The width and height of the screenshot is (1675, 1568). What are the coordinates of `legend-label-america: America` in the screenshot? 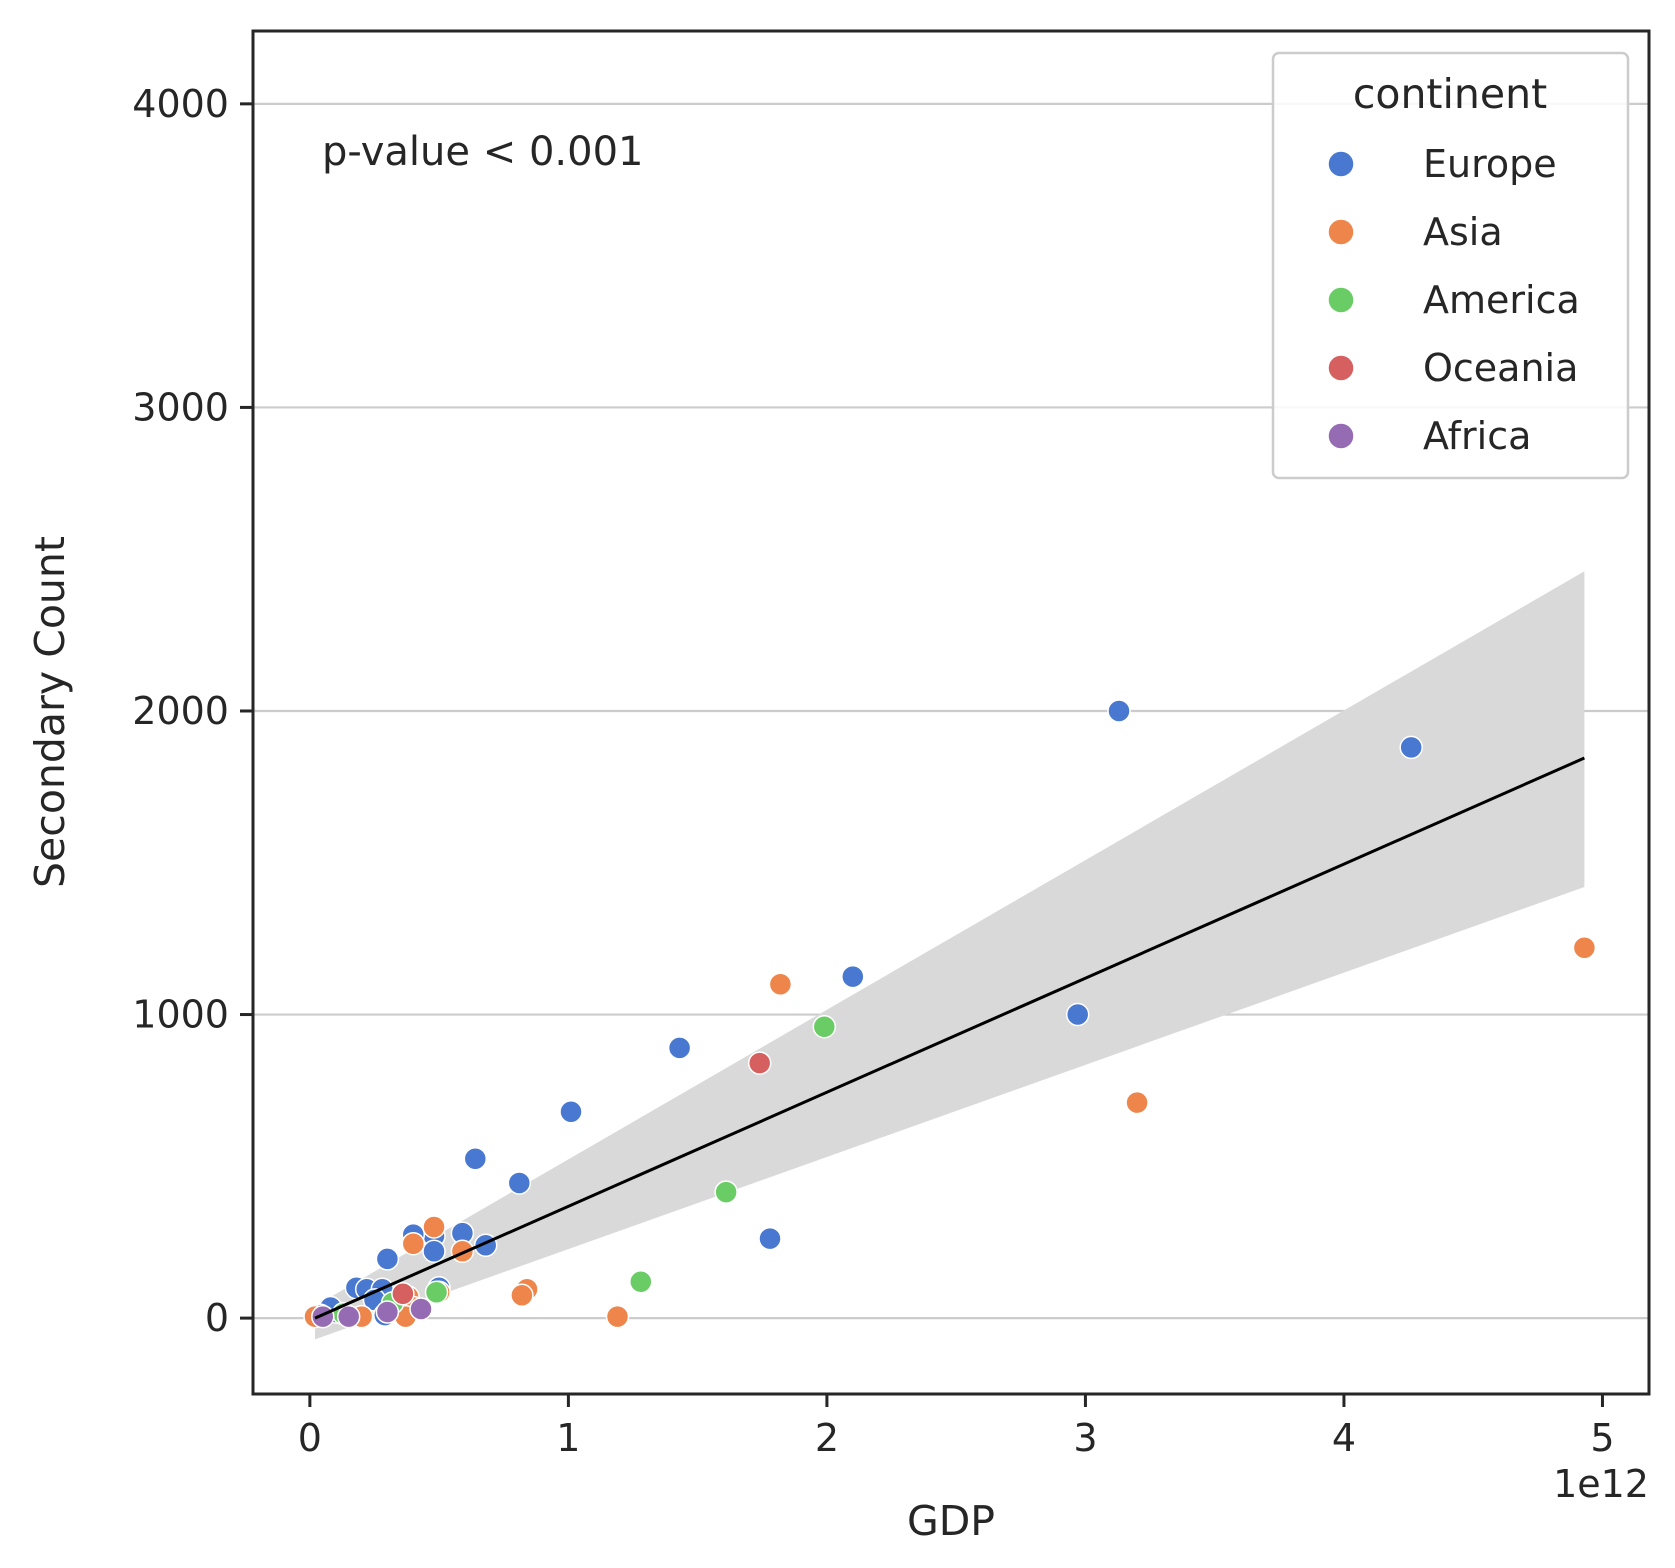 It's located at (1501, 300).